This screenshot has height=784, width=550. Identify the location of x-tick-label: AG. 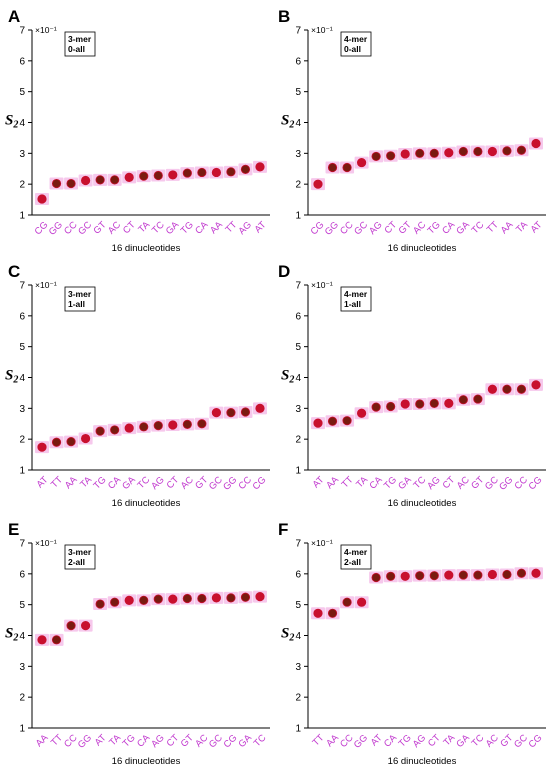
(244, 227).